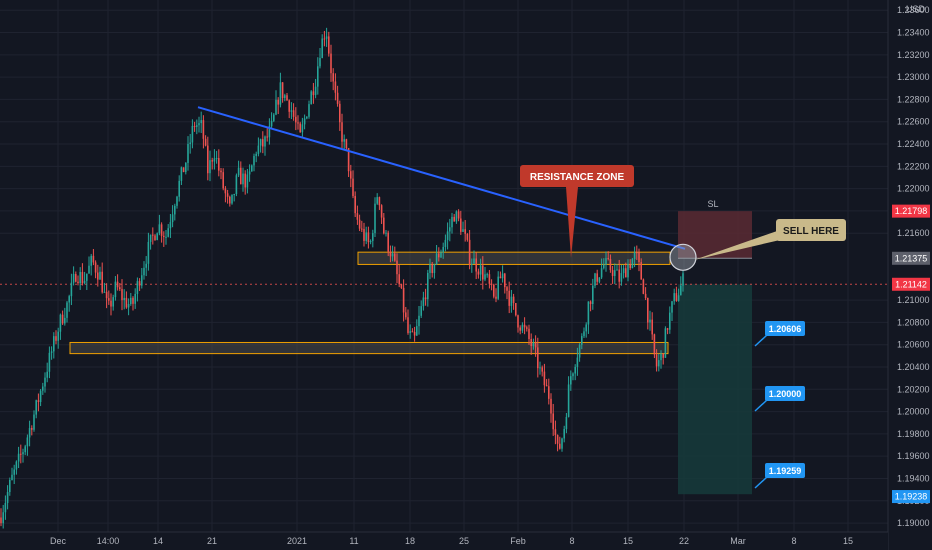 The width and height of the screenshot is (932, 550). Describe the element at coordinates (683, 257) in the screenshot. I see `entry-circle` at that location.